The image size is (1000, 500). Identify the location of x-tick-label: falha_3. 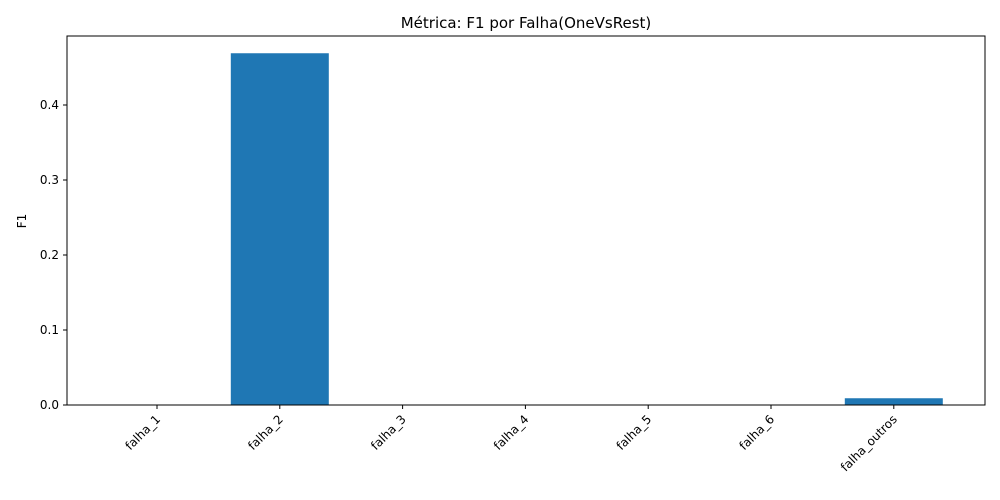
(388, 432).